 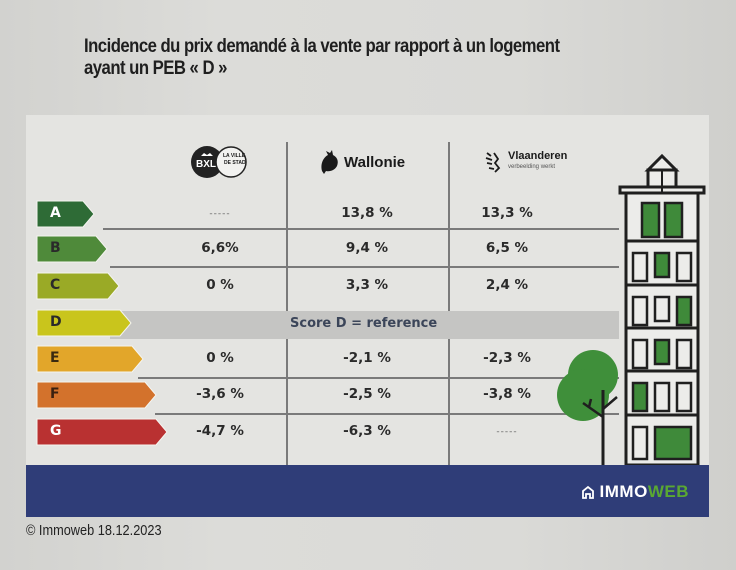 I want to click on table-cell-f-bruxelles: -3,6 %, so click(x=220, y=394).